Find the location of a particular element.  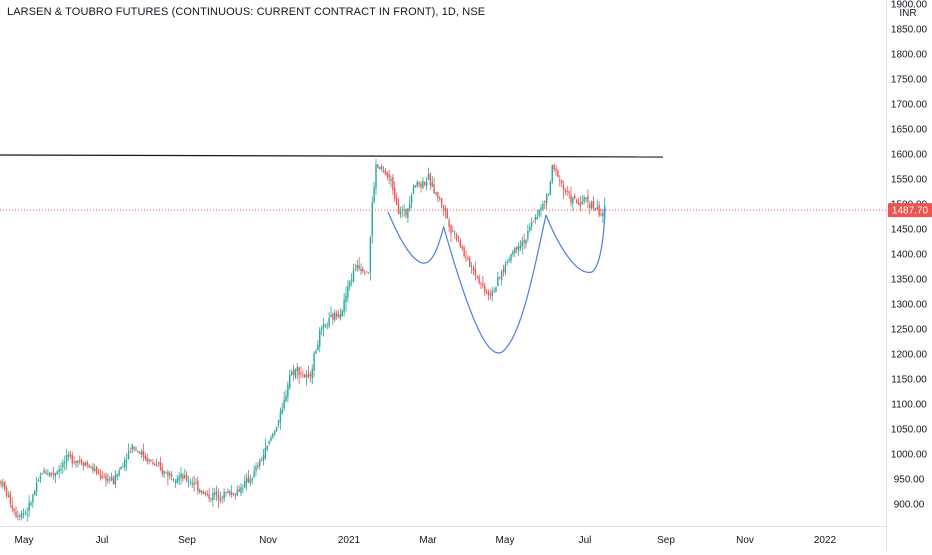

price-tick-label: 1100.00 is located at coordinates (909, 405).